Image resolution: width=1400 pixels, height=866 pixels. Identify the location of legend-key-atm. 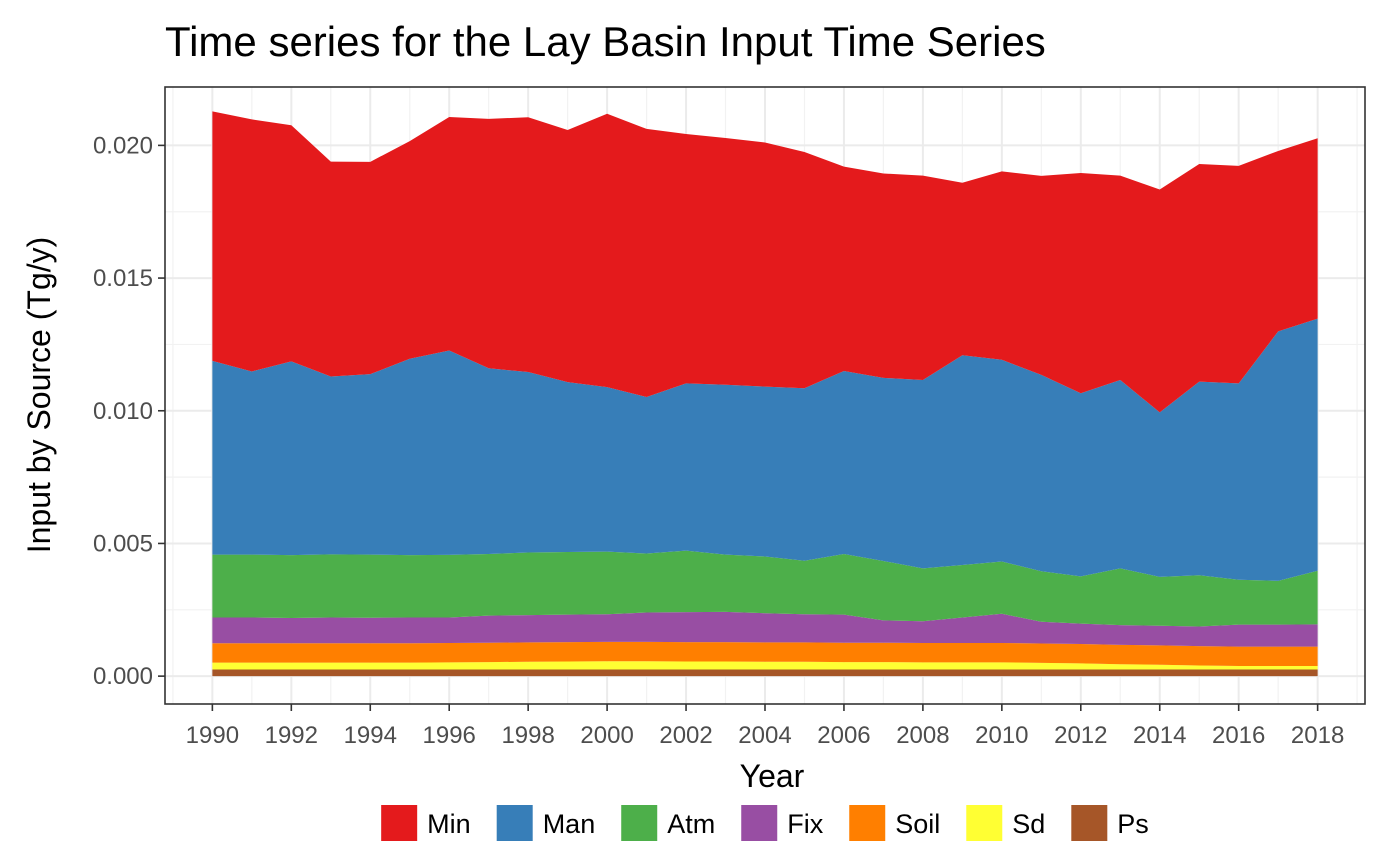
(639, 823).